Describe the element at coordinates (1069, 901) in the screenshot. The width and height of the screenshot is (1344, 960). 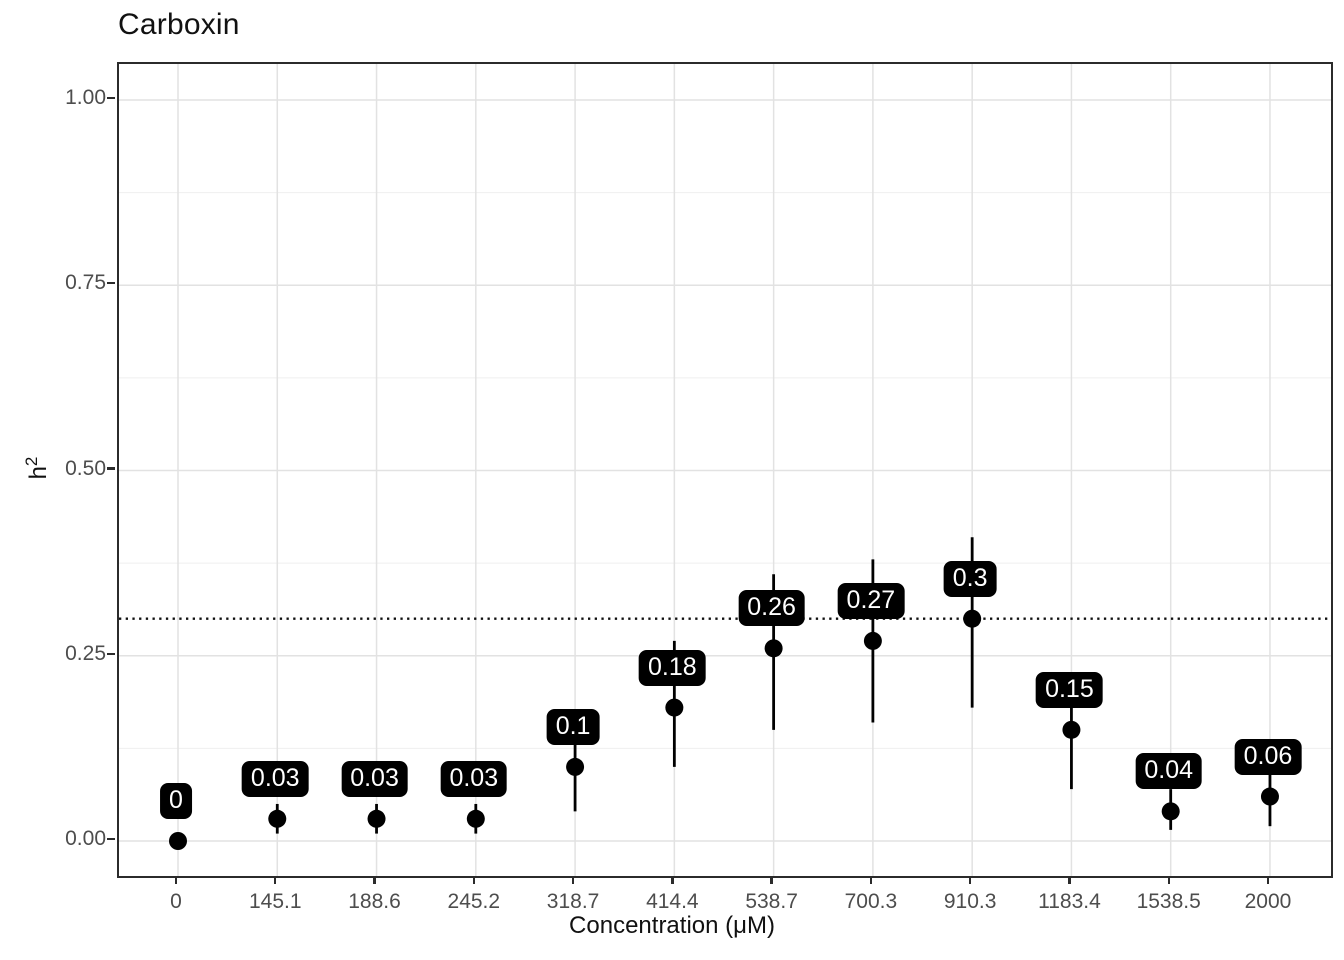
I see `x-tick-label: 1183.4` at that location.